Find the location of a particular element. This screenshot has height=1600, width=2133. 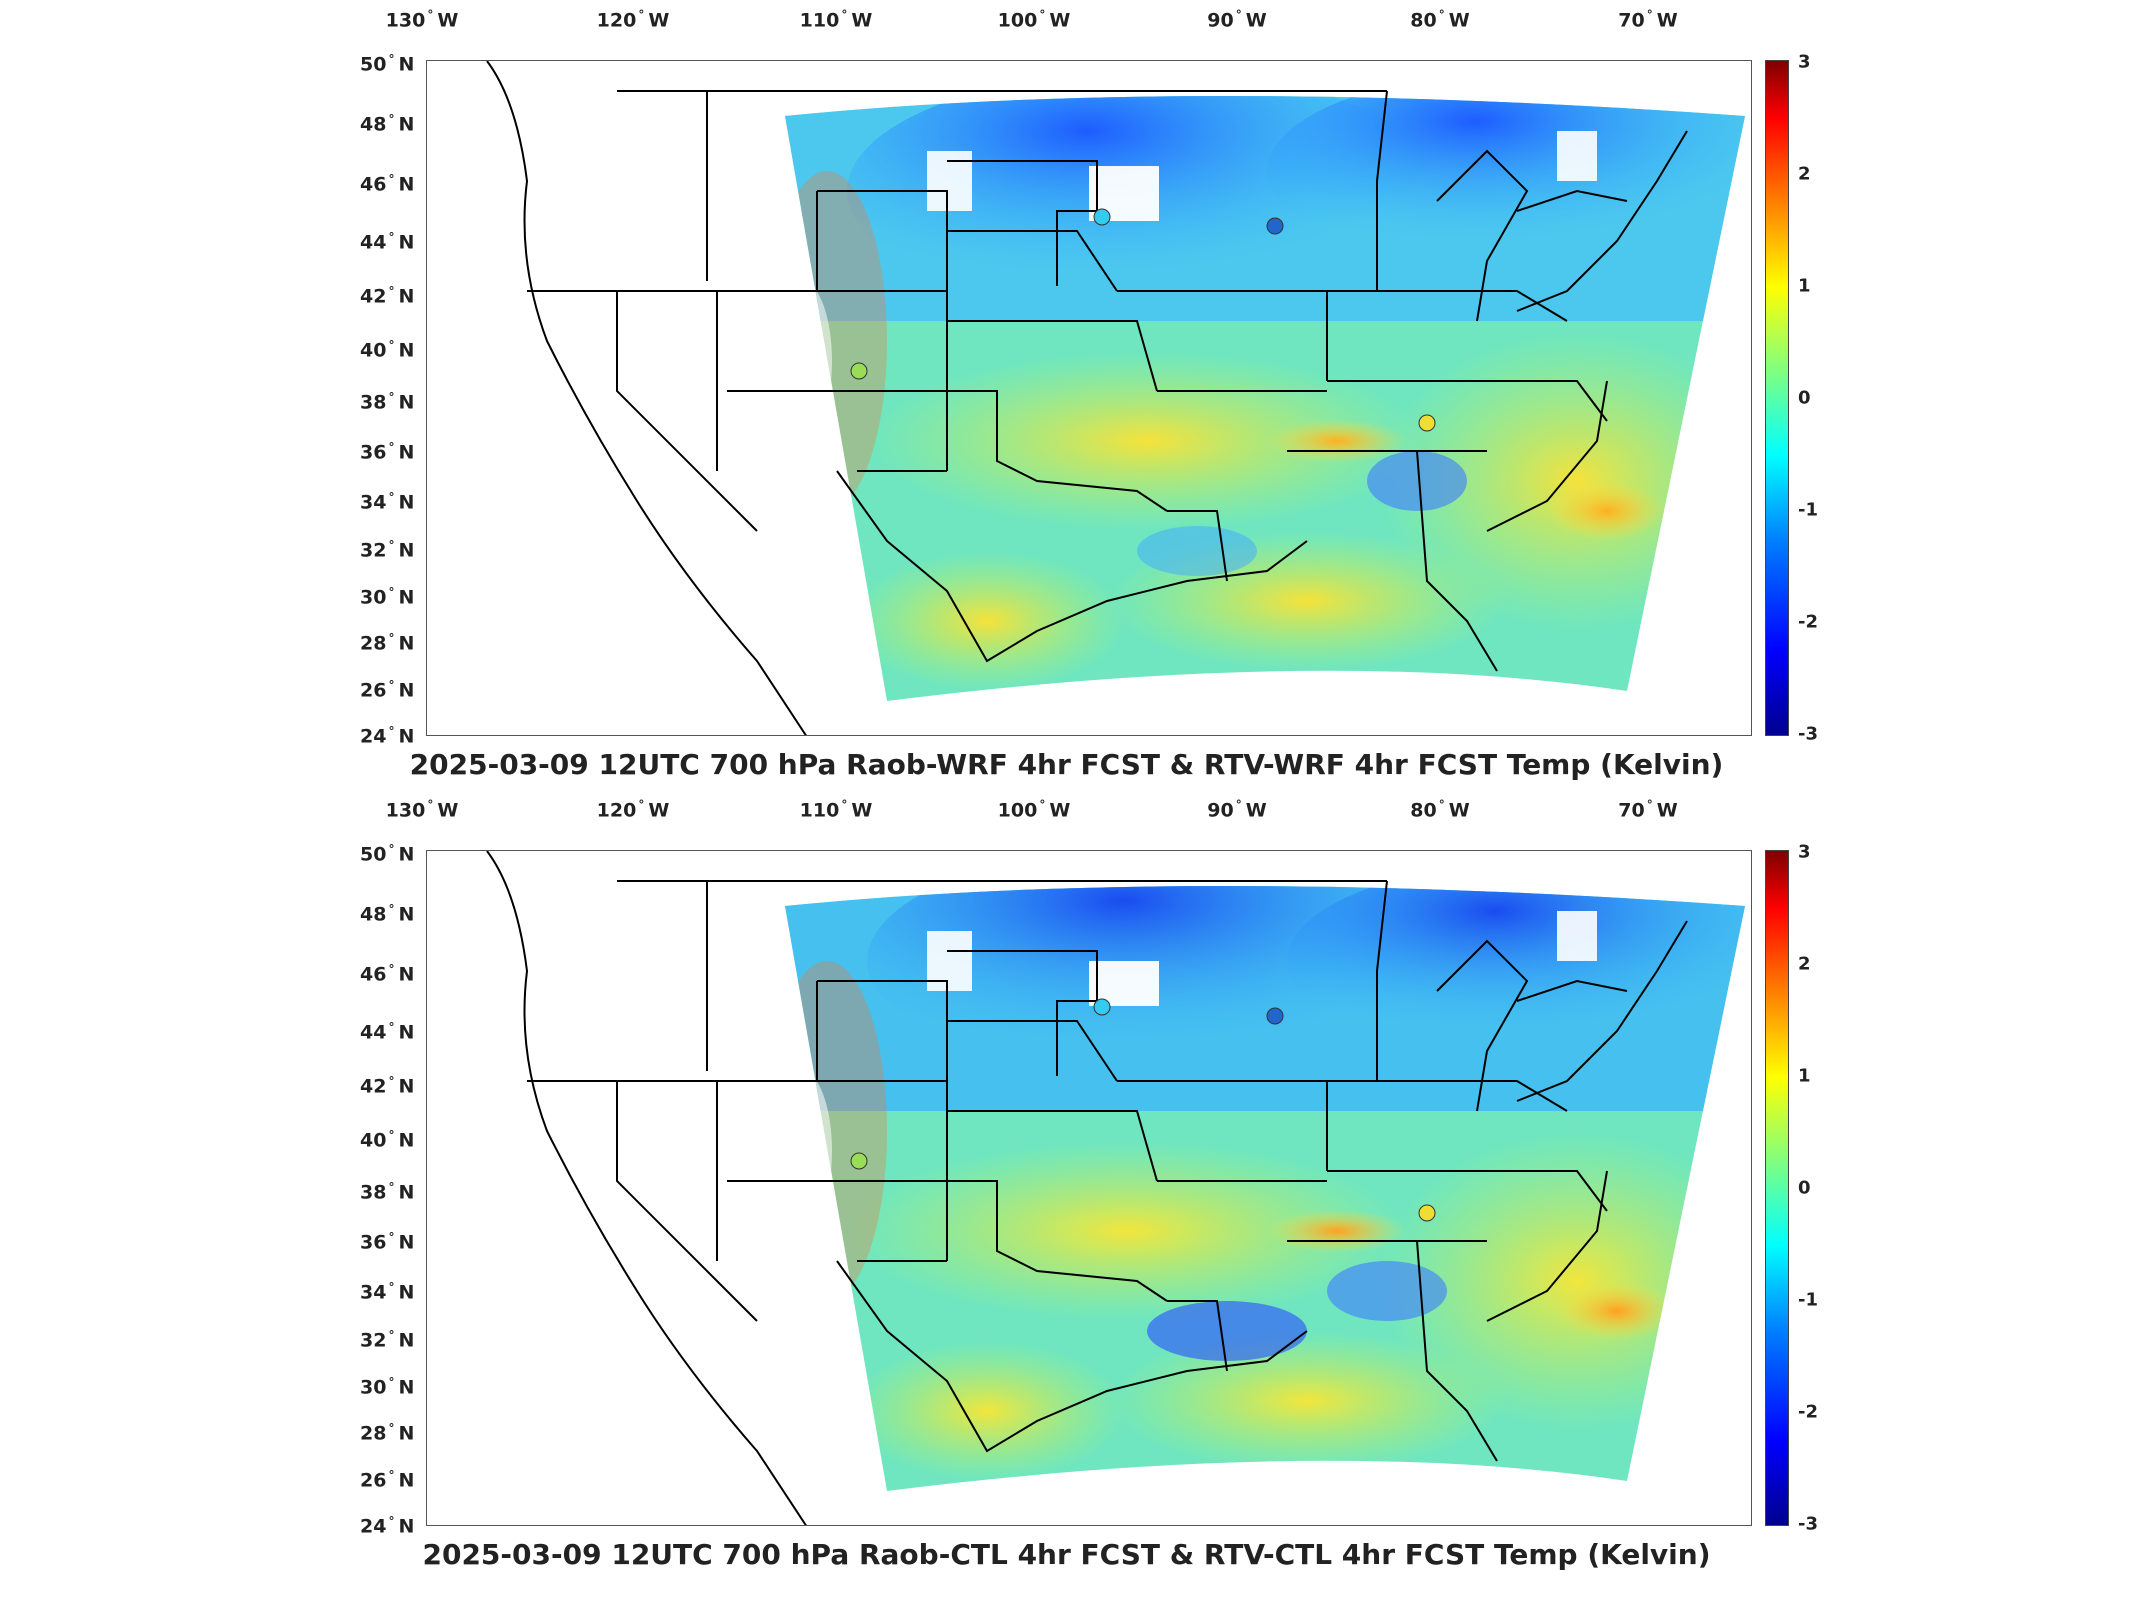

colorbar-bottom is located at coordinates (1777, 1188).